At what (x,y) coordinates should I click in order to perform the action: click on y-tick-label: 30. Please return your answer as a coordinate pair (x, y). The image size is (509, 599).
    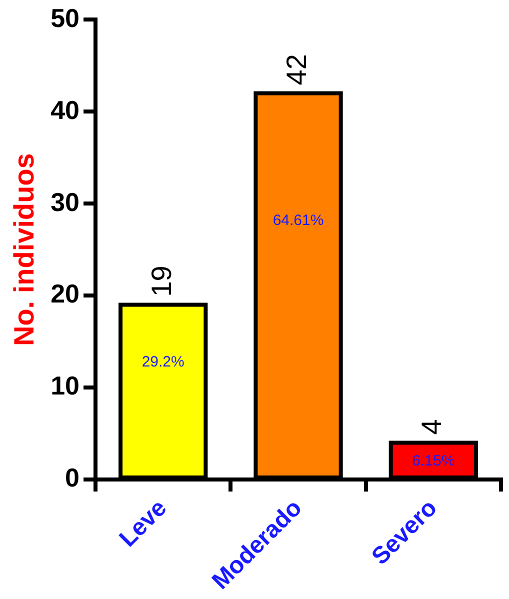
    Looking at the image, I should click on (65, 201).